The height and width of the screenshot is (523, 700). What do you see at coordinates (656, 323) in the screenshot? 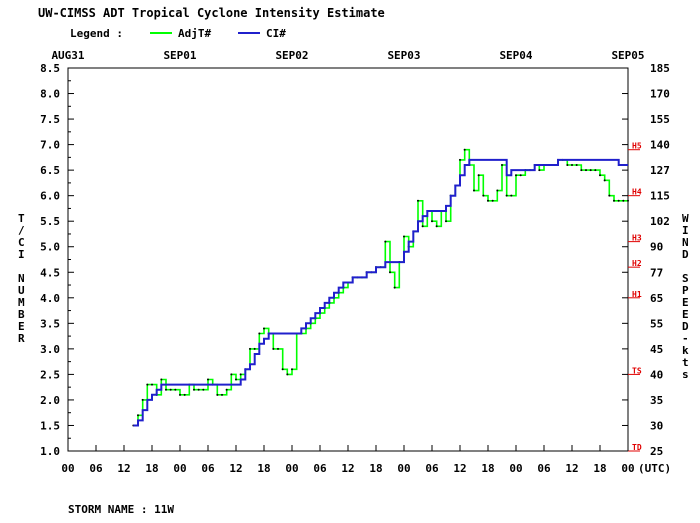
I see `right-tick-label-5: 55` at bounding box center [656, 323].